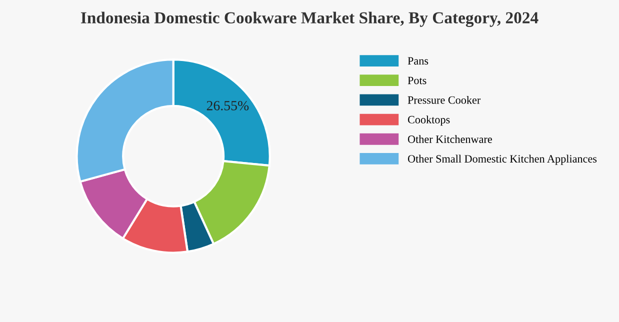 This screenshot has height=322, width=619. I want to click on chart-title: Indonesia Domestic Cookware Market Share, By Category, 2024, so click(309, 19).